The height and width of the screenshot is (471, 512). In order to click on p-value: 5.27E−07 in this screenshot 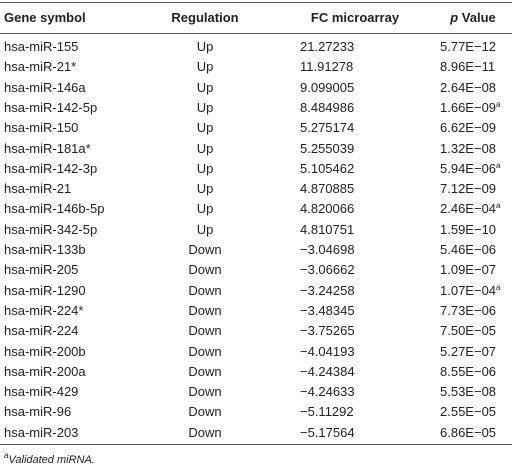, I will do `click(468, 351)`.